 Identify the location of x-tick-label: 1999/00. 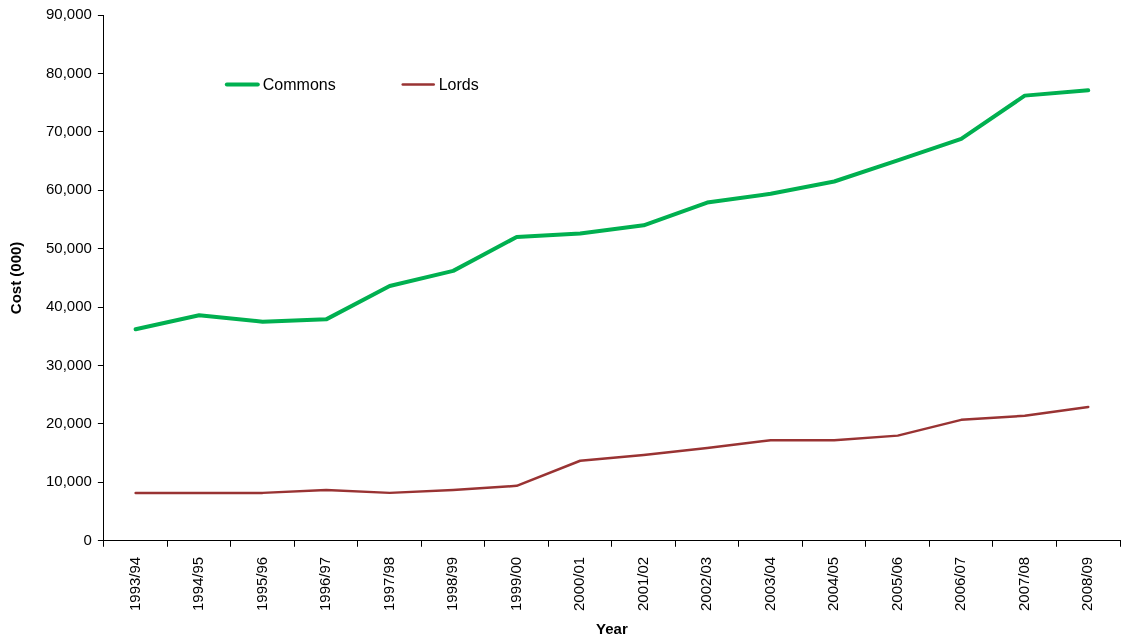
(515, 584).